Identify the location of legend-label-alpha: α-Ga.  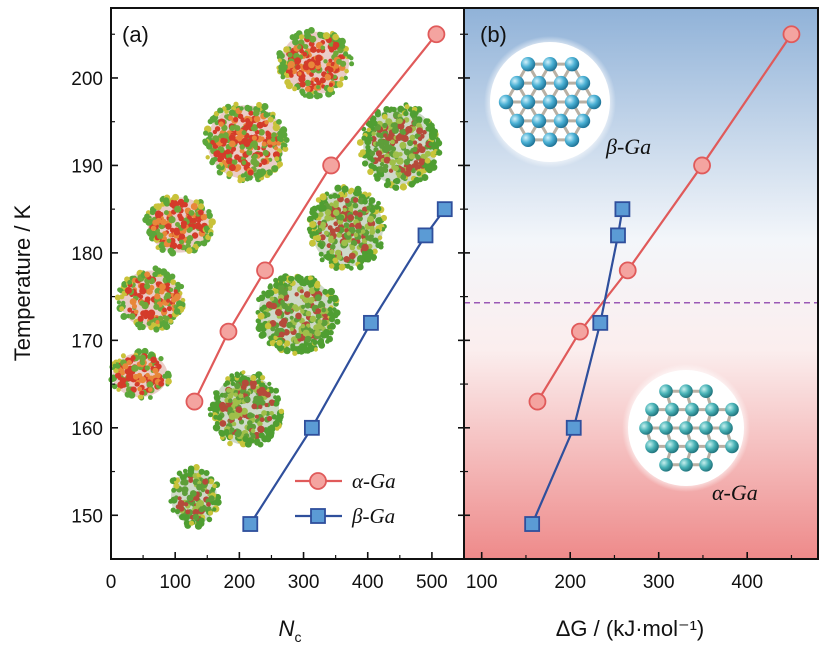
(374, 481).